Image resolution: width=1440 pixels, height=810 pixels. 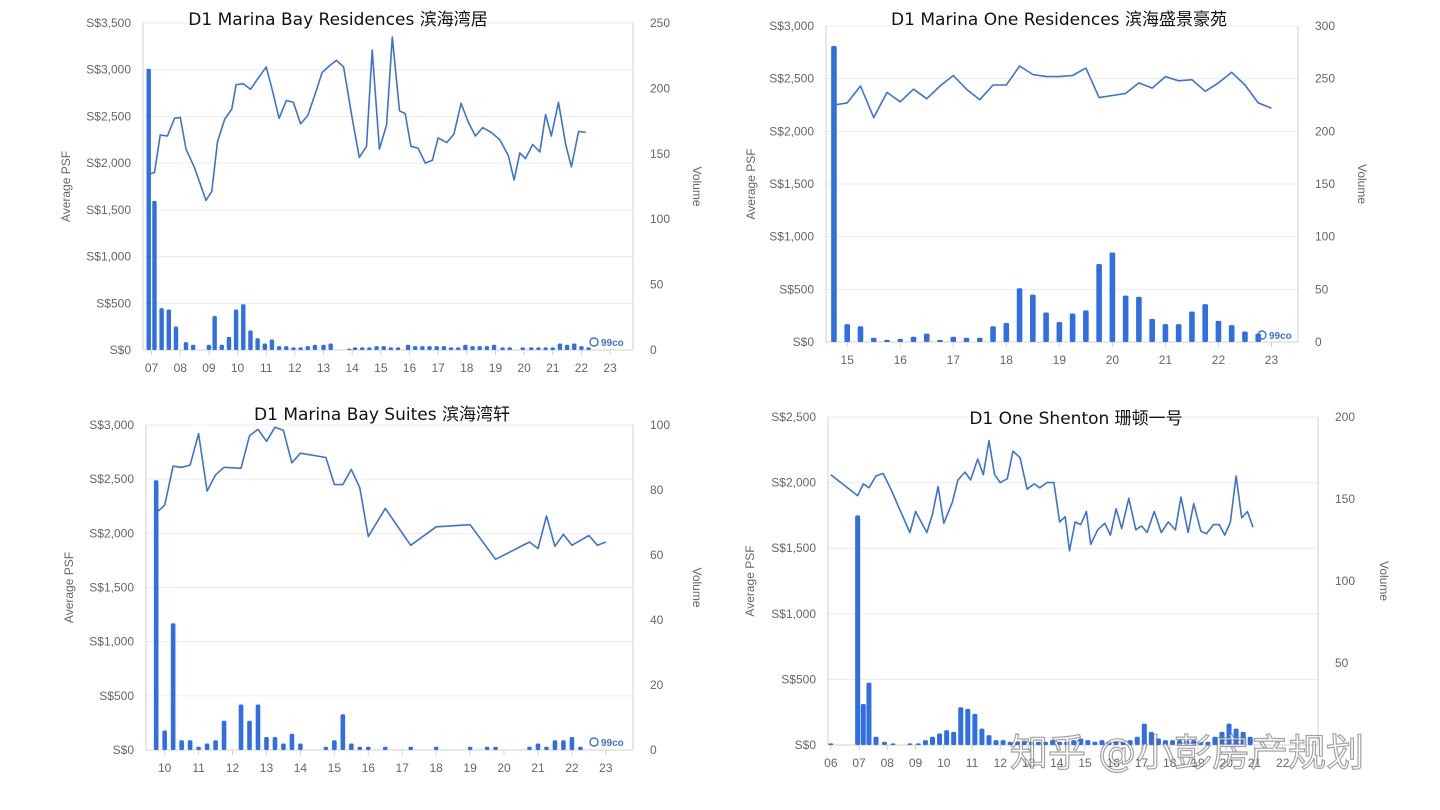 I want to click on y2-axis-title: Volume, so click(x=1384, y=581).